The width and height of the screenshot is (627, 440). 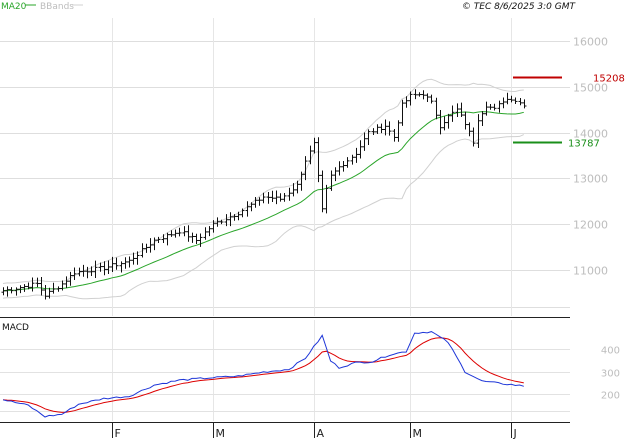 What do you see at coordinates (15, 328) in the screenshot?
I see `macd-title: MACD` at bounding box center [15, 328].